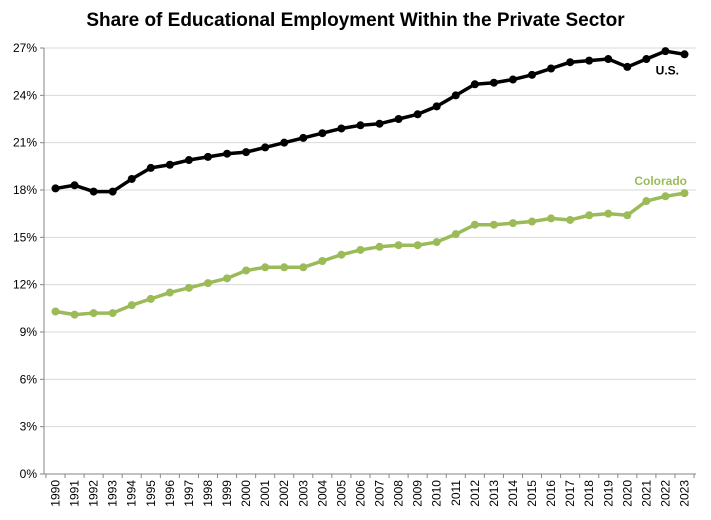 The width and height of the screenshot is (711, 520). I want to click on x-tick-label: 2003, so click(303, 493).